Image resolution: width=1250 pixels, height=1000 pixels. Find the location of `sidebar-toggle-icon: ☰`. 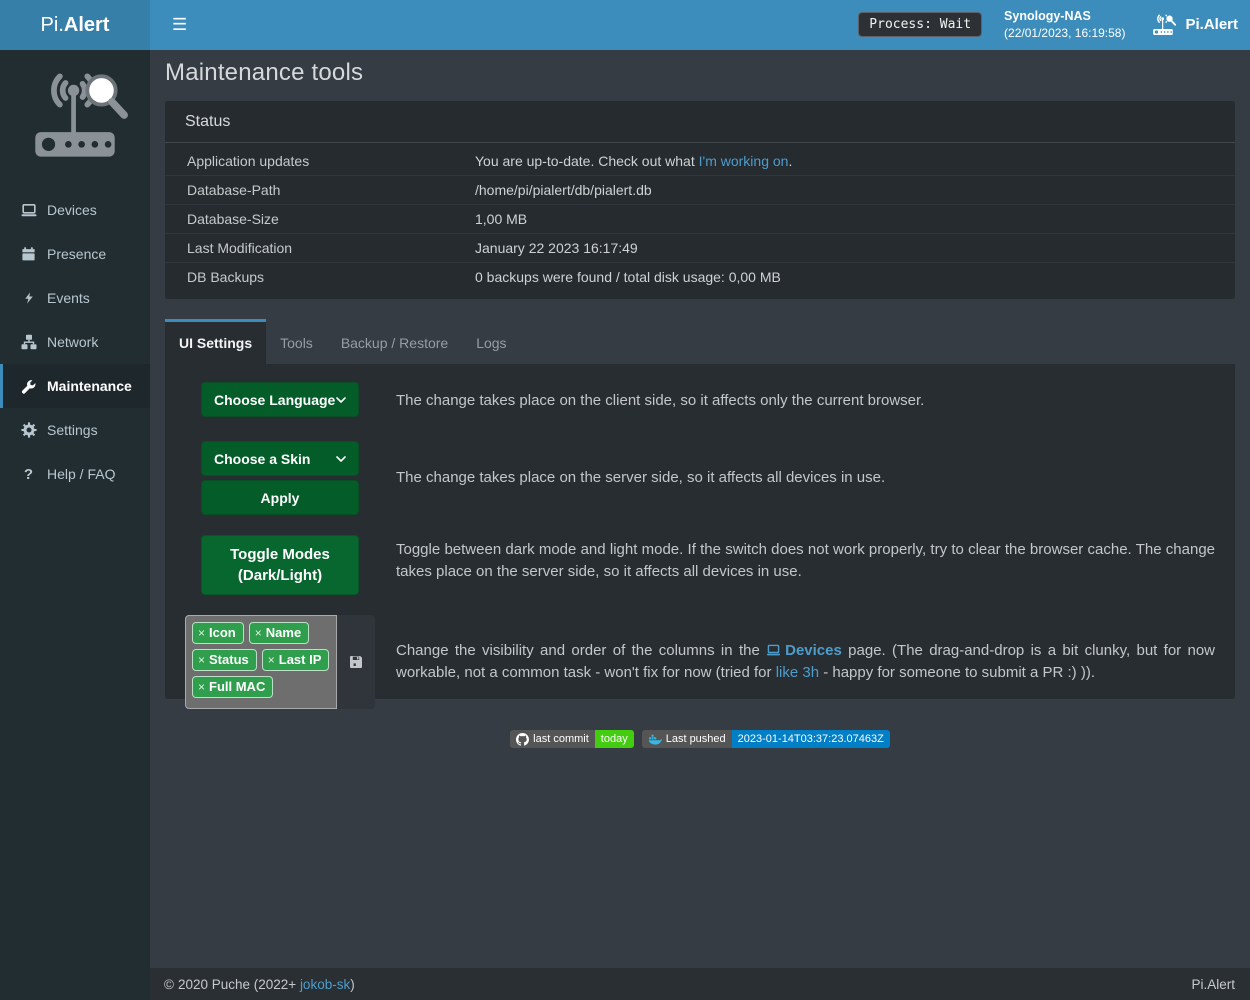

sidebar-toggle-icon: ☰ is located at coordinates (180, 24).